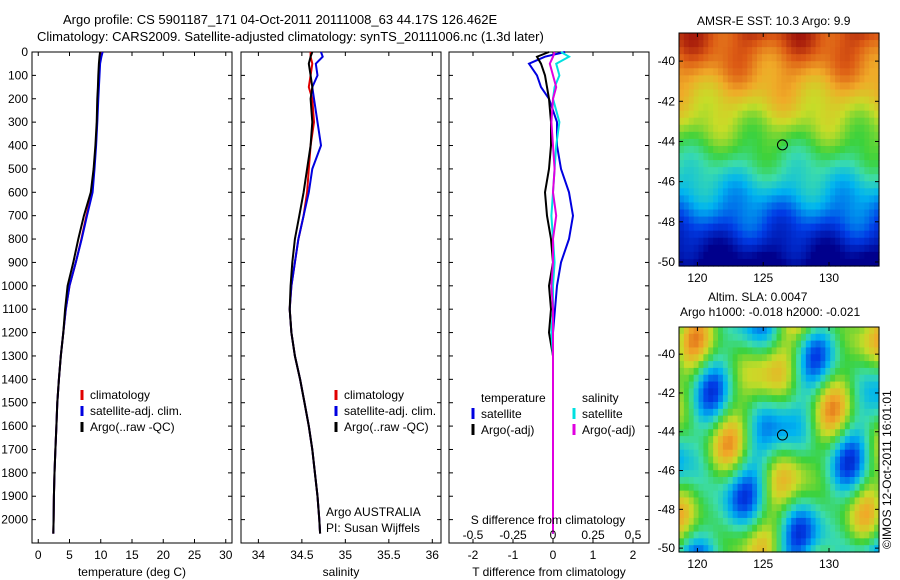 The width and height of the screenshot is (900, 580). Describe the element at coordinates (774, 21) in the screenshot. I see `sst-map-title: AMSR-E SST: 10.3 Argo: 9.9` at that location.